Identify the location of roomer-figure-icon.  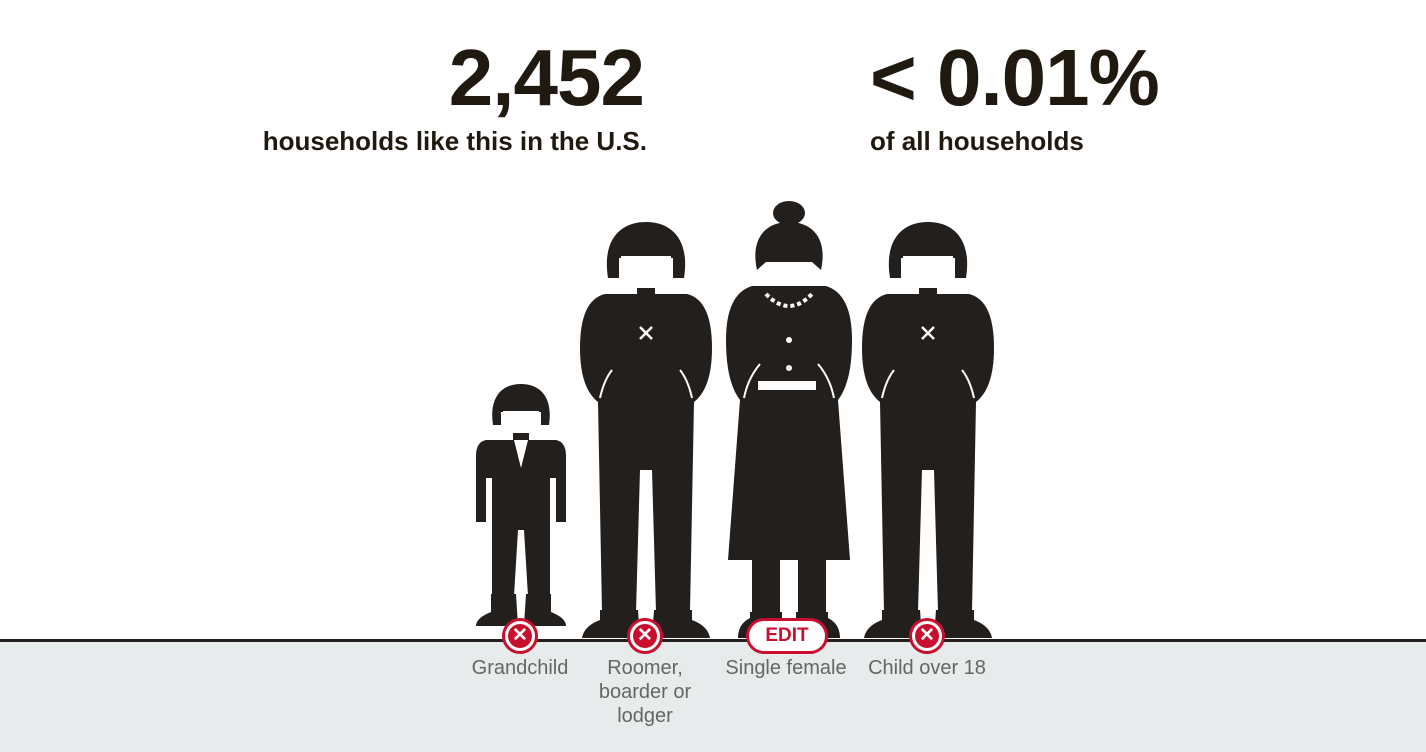
(646, 430).